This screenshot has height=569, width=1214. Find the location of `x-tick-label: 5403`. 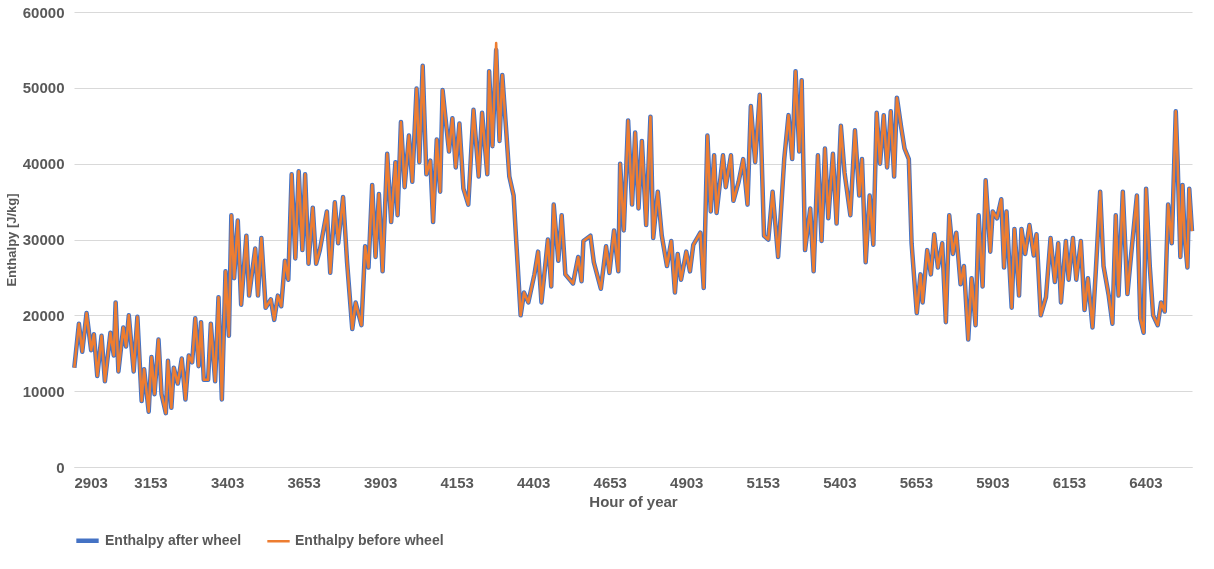

x-tick-label: 5403 is located at coordinates (840, 482).